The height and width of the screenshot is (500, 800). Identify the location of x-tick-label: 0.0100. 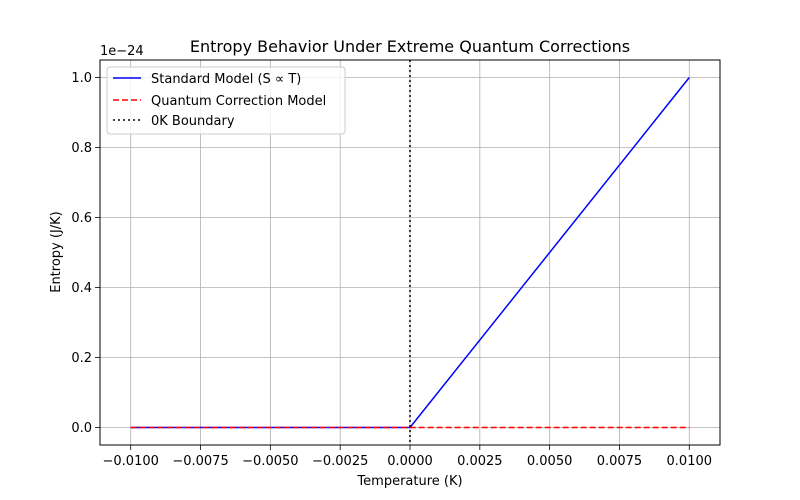
(690, 461).